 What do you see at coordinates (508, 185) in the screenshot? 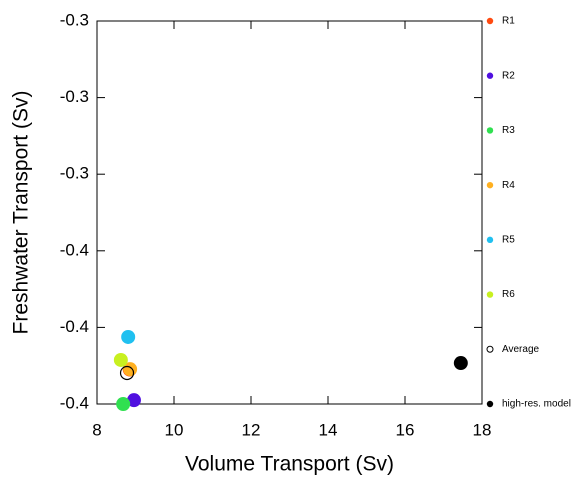
I see `legend-label: R4` at bounding box center [508, 185].